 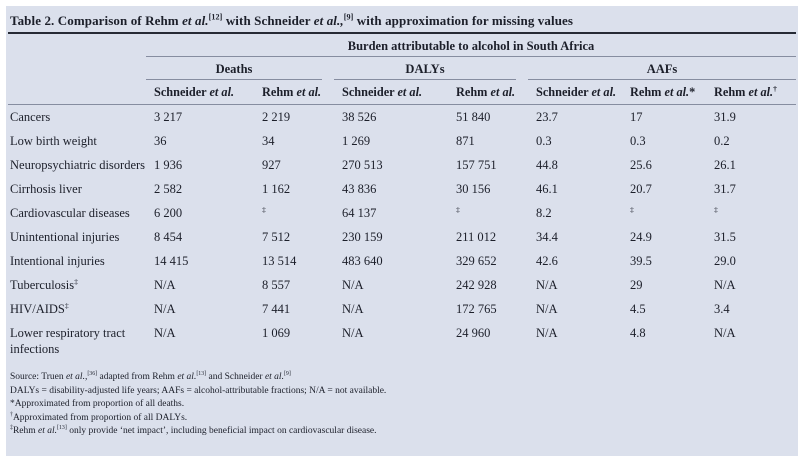 What do you see at coordinates (168, 165) in the screenshot?
I see `table-cell: 1 936` at bounding box center [168, 165].